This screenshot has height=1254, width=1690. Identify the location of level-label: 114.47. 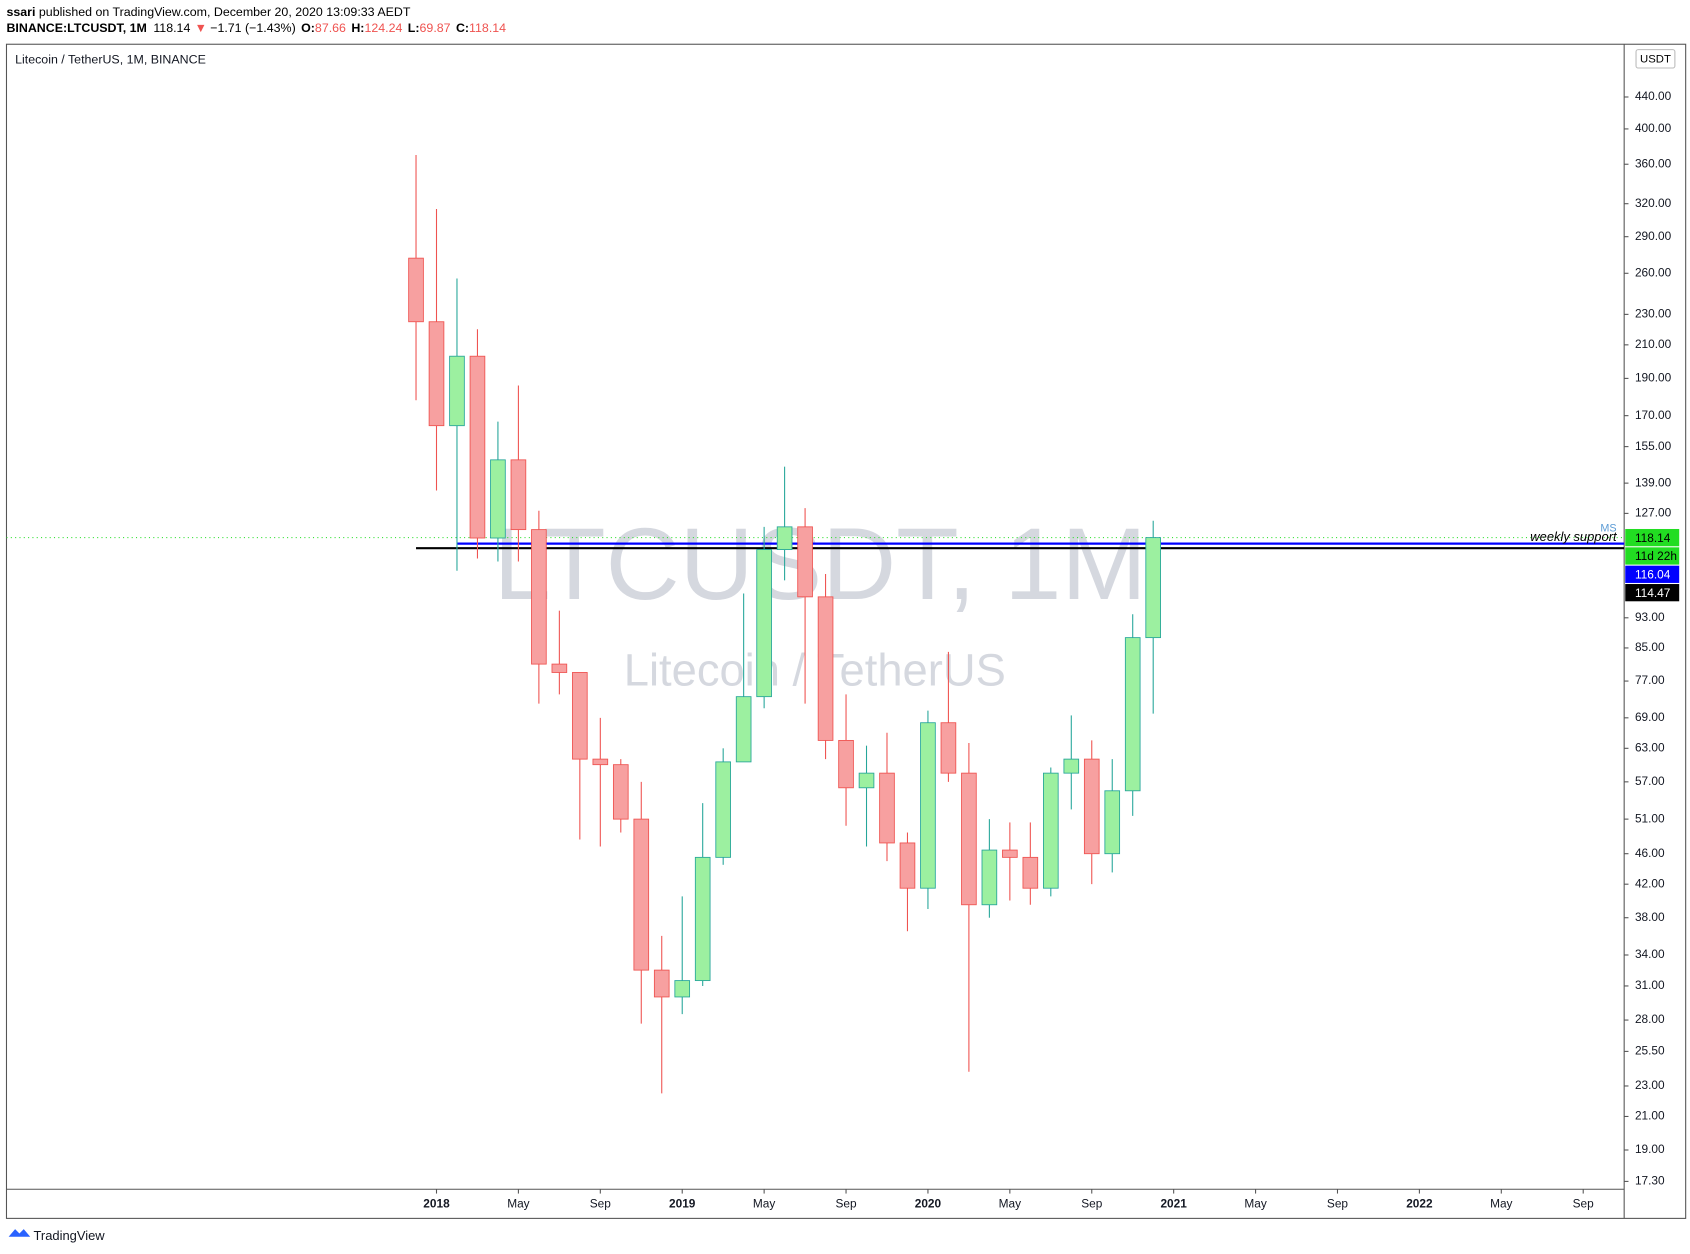
(1652, 593).